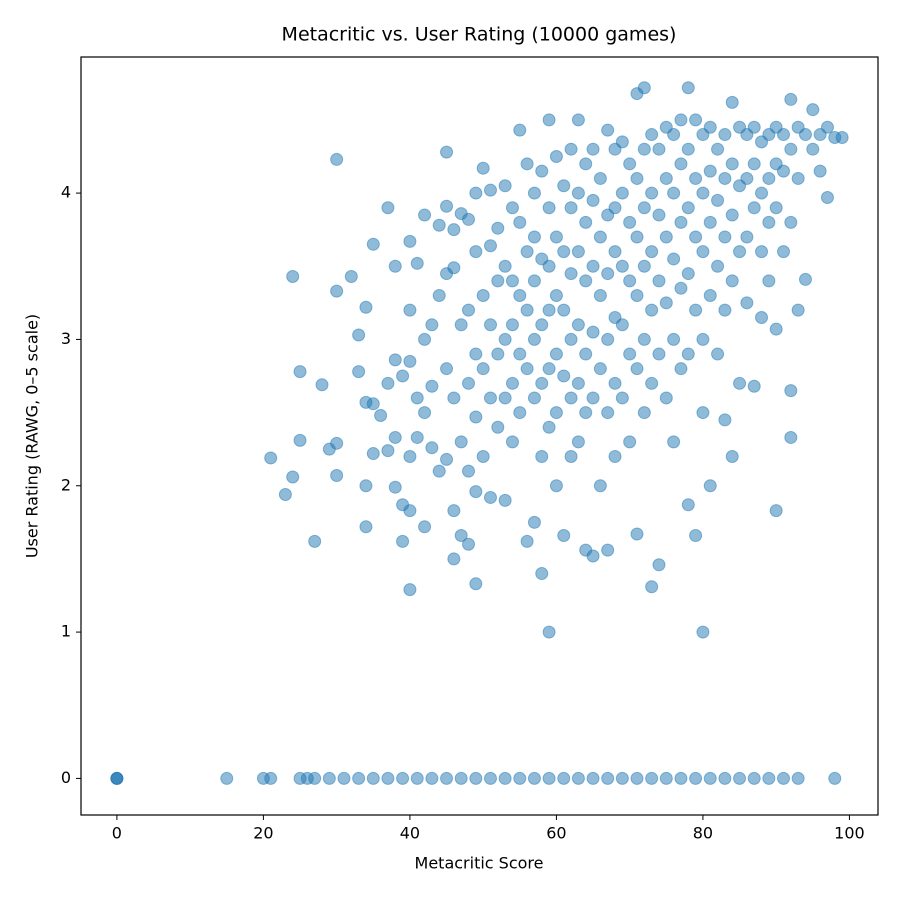 The width and height of the screenshot is (900, 900). Describe the element at coordinates (66, 192) in the screenshot. I see `y-tick-label: 4` at that location.